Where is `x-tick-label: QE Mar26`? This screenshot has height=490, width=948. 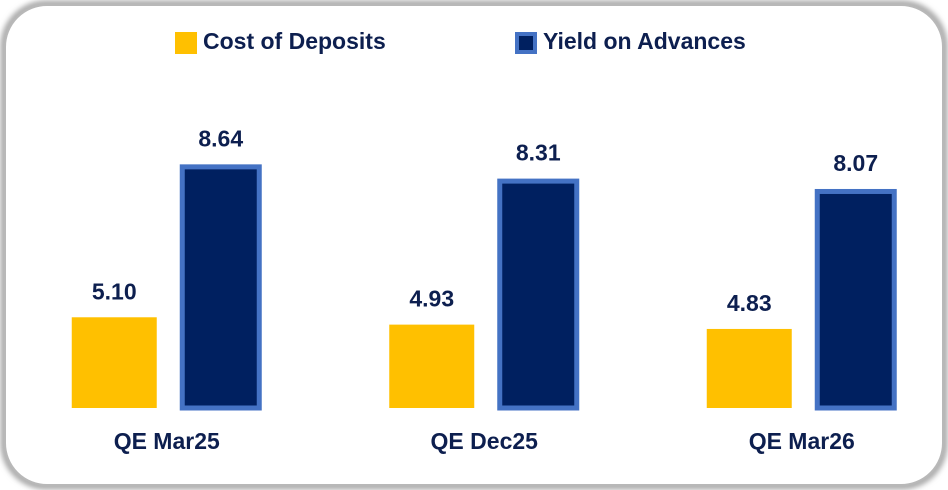
x-tick-label: QE Mar26 is located at coordinates (802, 441).